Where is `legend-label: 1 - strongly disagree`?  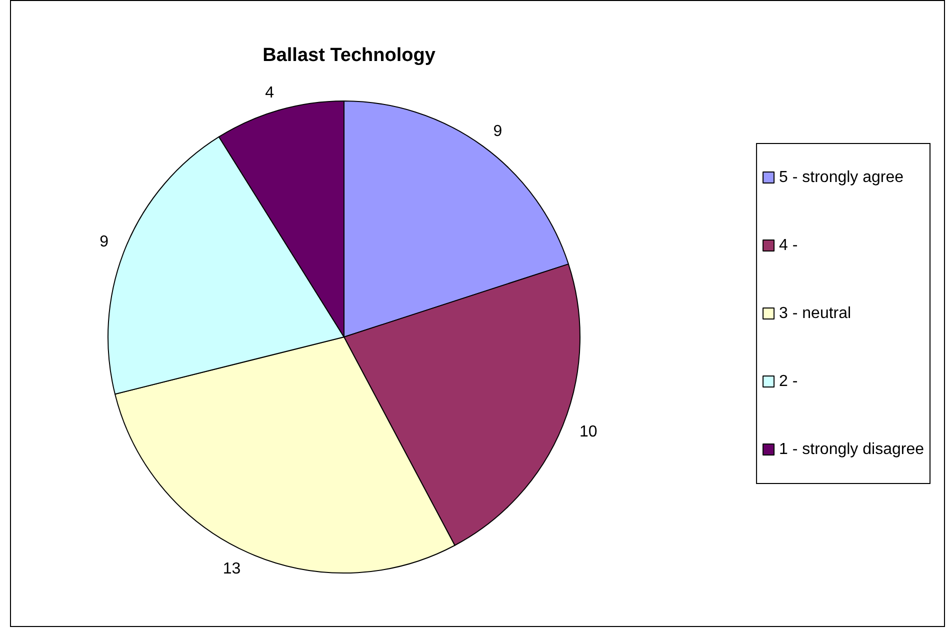 legend-label: 1 - strongly disagree is located at coordinates (851, 449).